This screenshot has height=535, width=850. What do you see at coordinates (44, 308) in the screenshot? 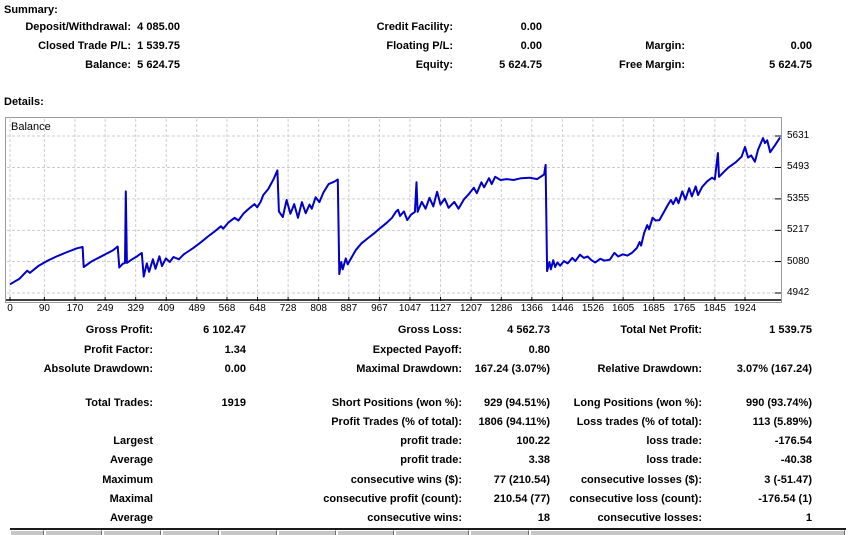
I see `x-tick-label: 90` at bounding box center [44, 308].